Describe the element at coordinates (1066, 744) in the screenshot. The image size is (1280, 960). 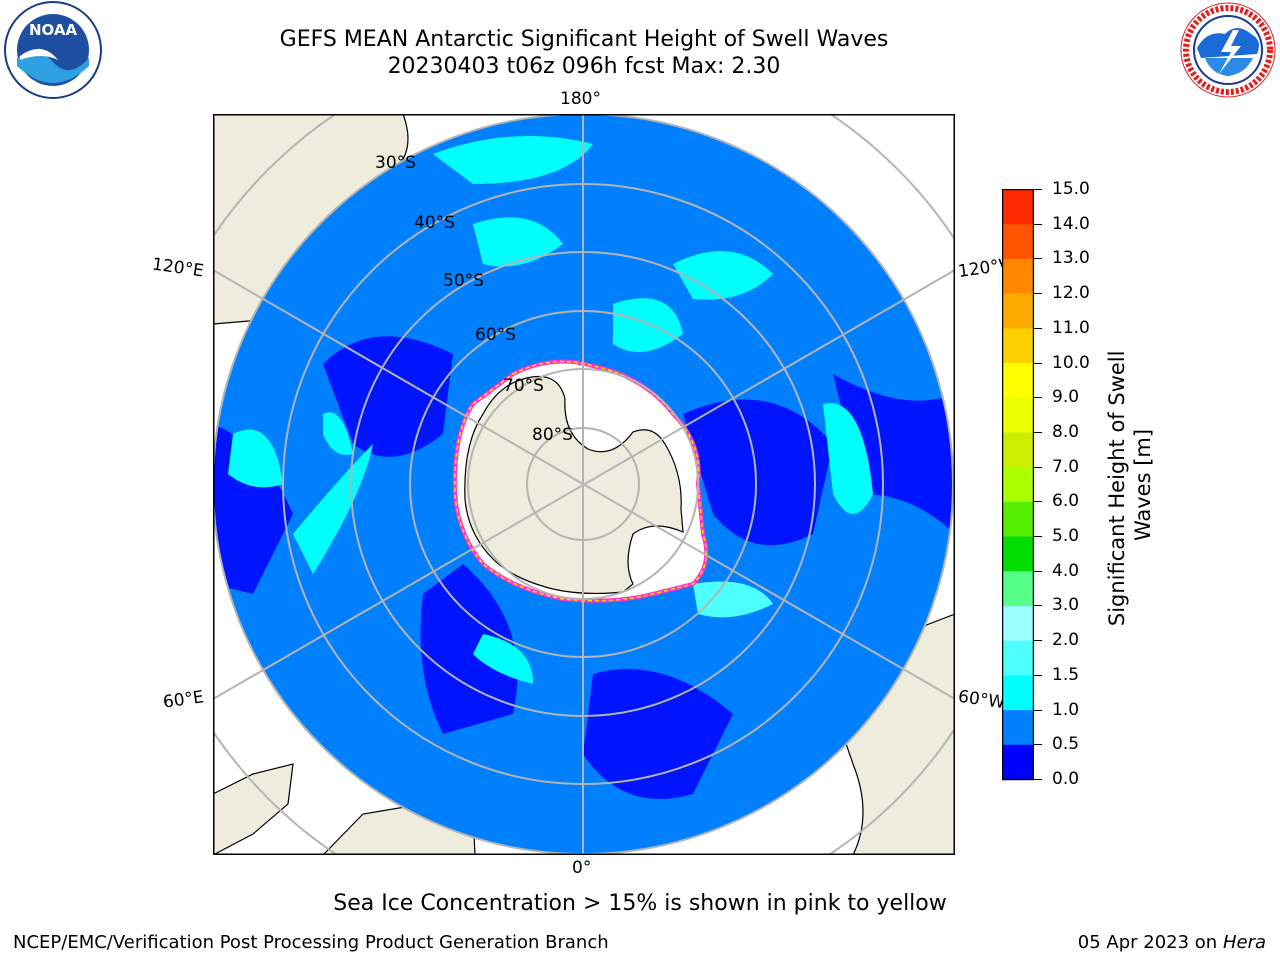
I see `colorbar-tick-label: 0.5` at that location.